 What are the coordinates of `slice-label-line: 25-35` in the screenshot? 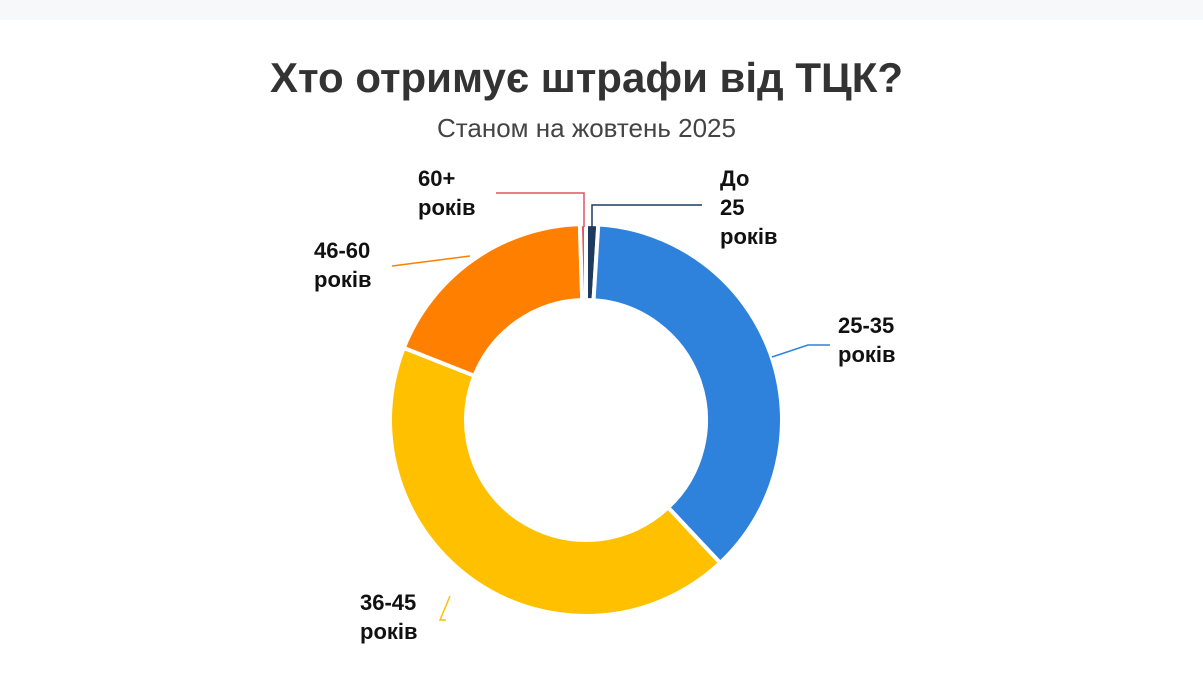 It's located at (866, 325).